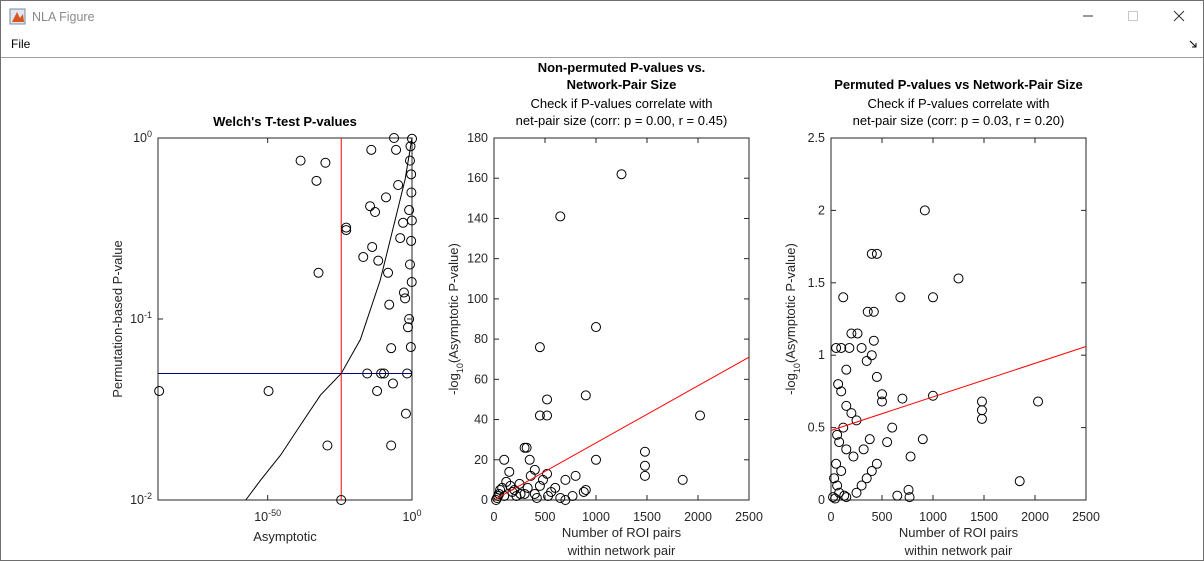 The width and height of the screenshot is (1204, 561). I want to click on window-title: NLA Figure, so click(63, 17).